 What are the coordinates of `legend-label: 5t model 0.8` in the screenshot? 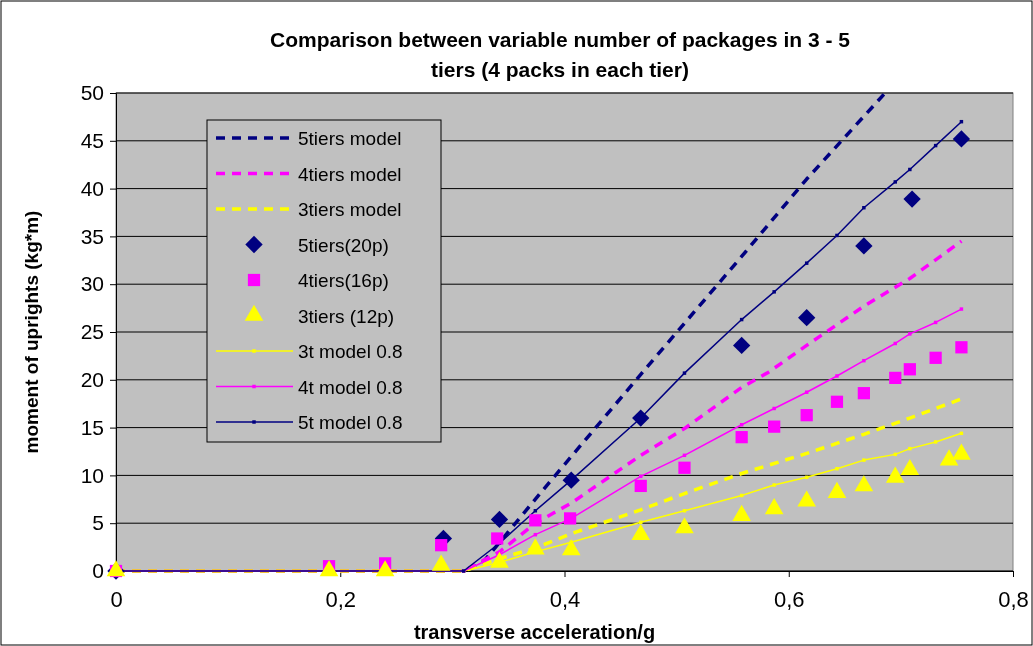 It's located at (350, 422).